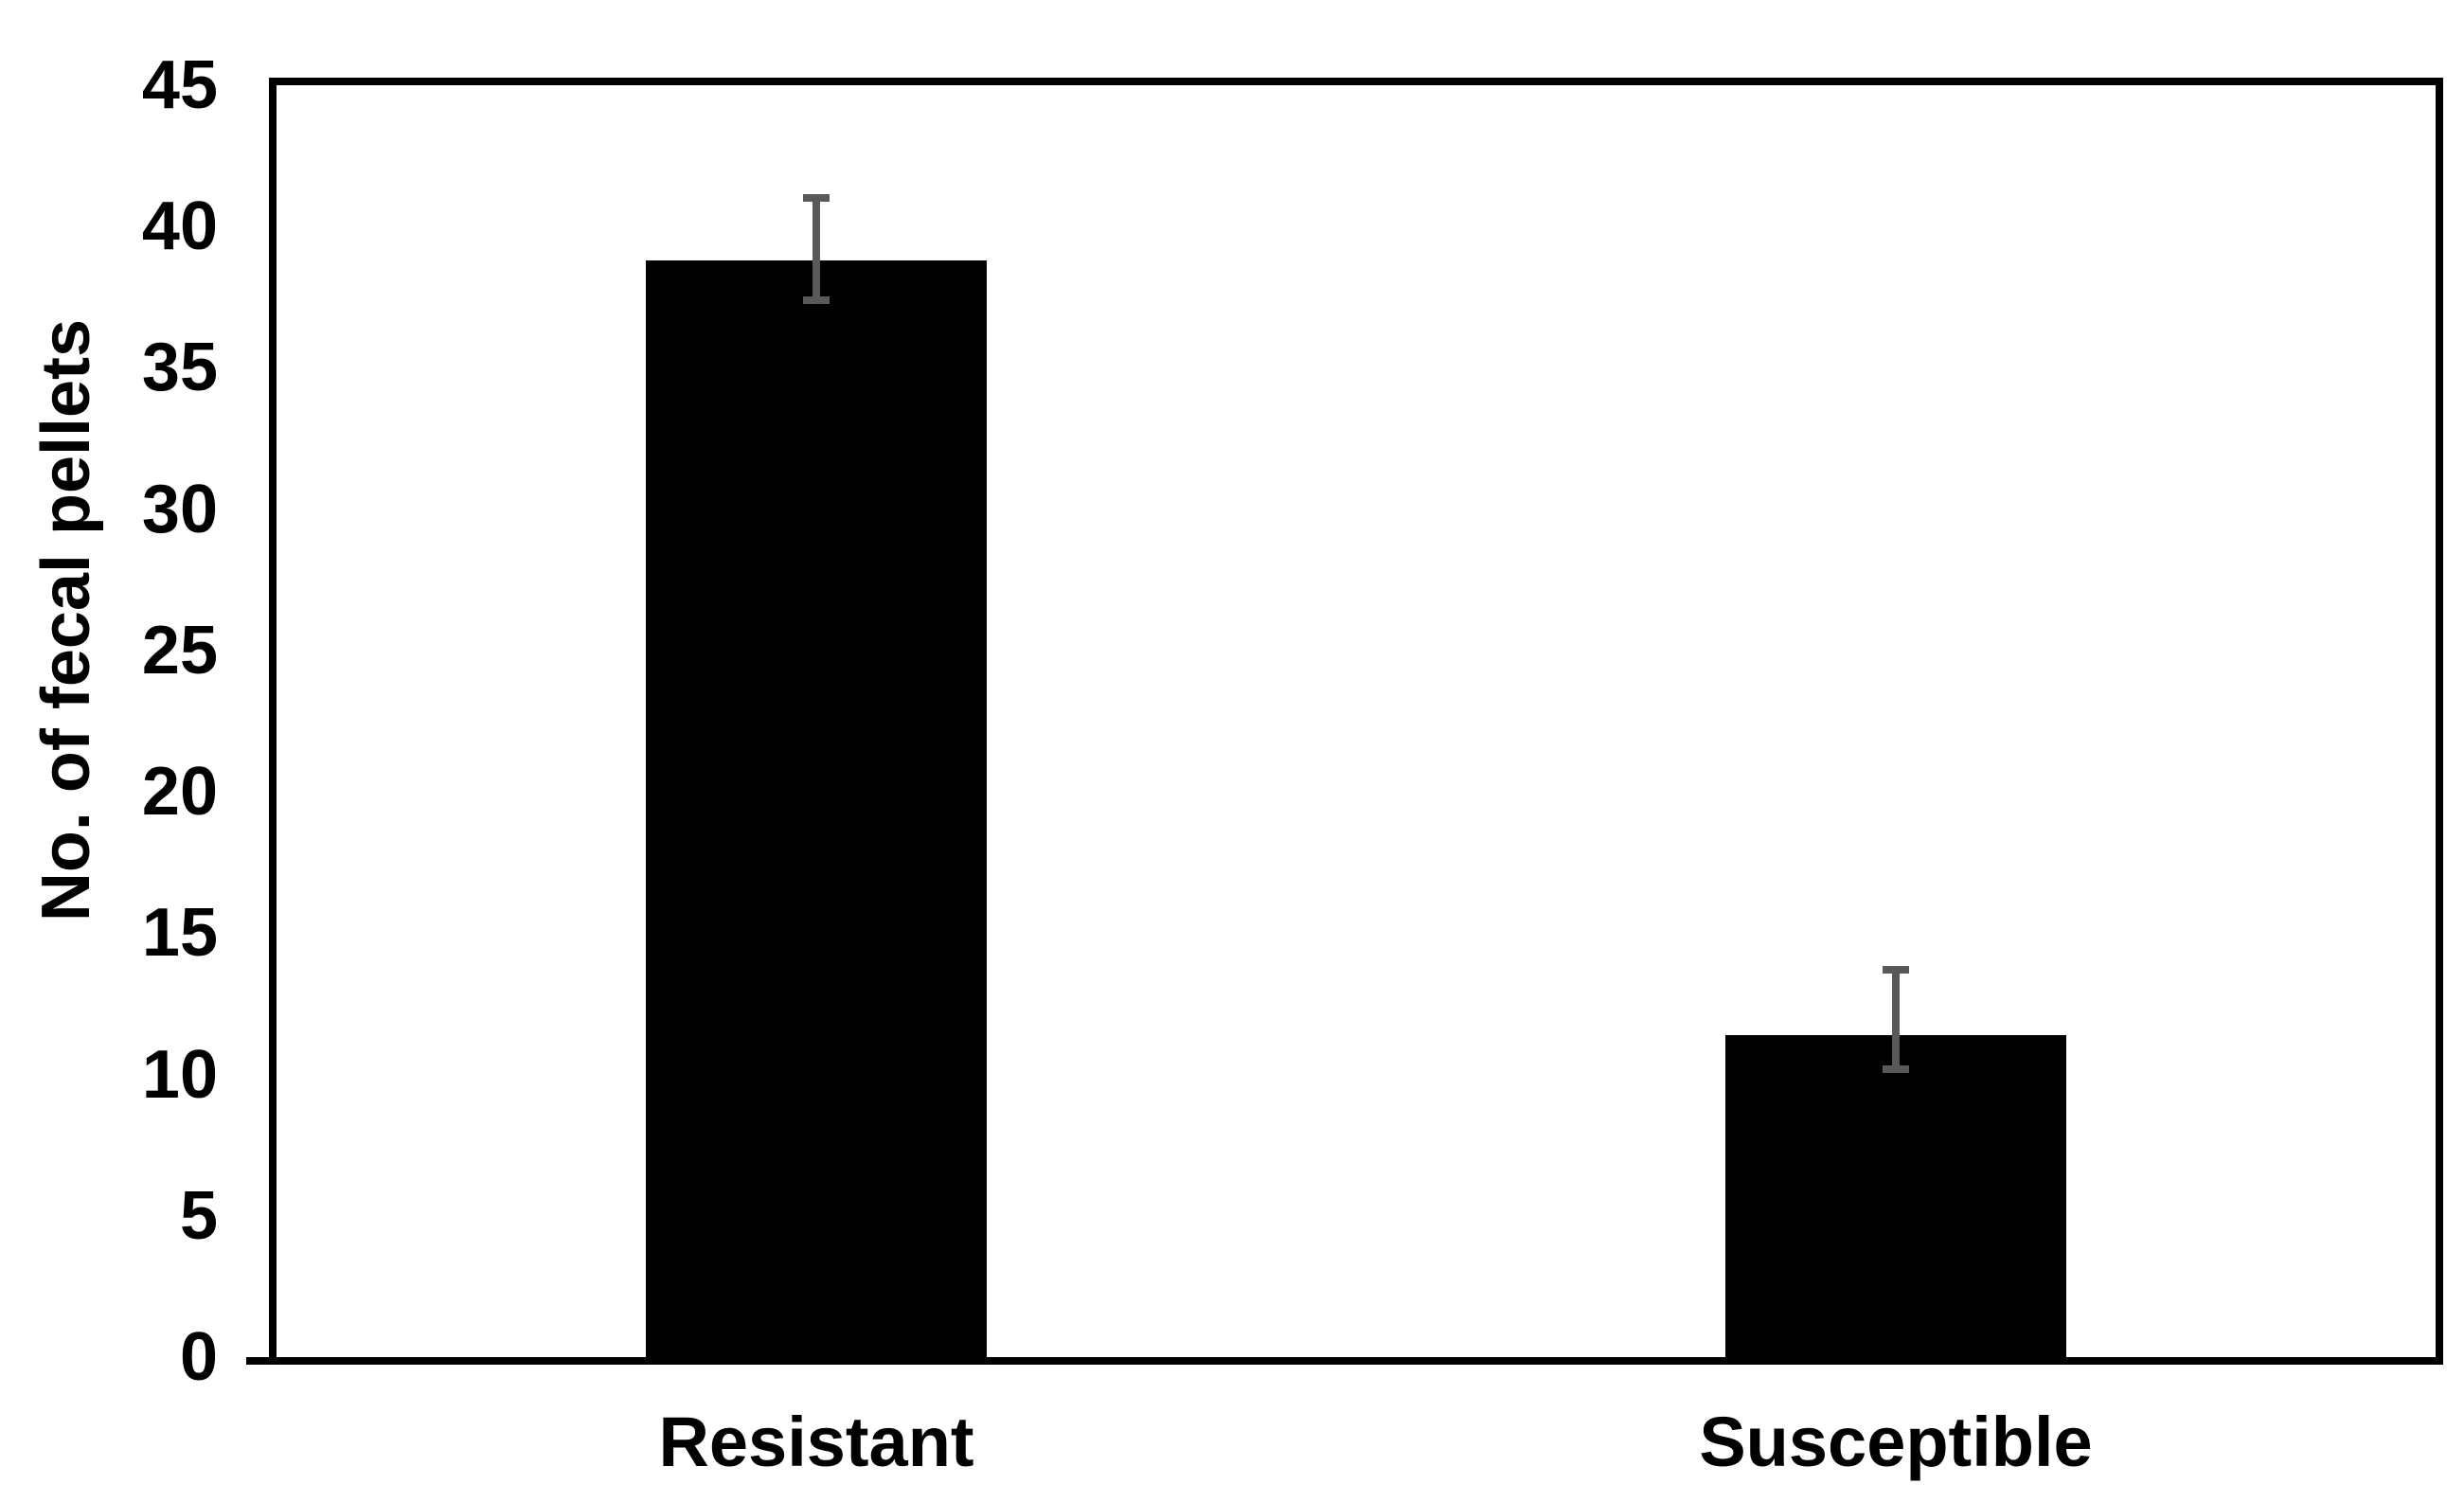  I want to click on zero-tick-mark, so click(261, 1361).